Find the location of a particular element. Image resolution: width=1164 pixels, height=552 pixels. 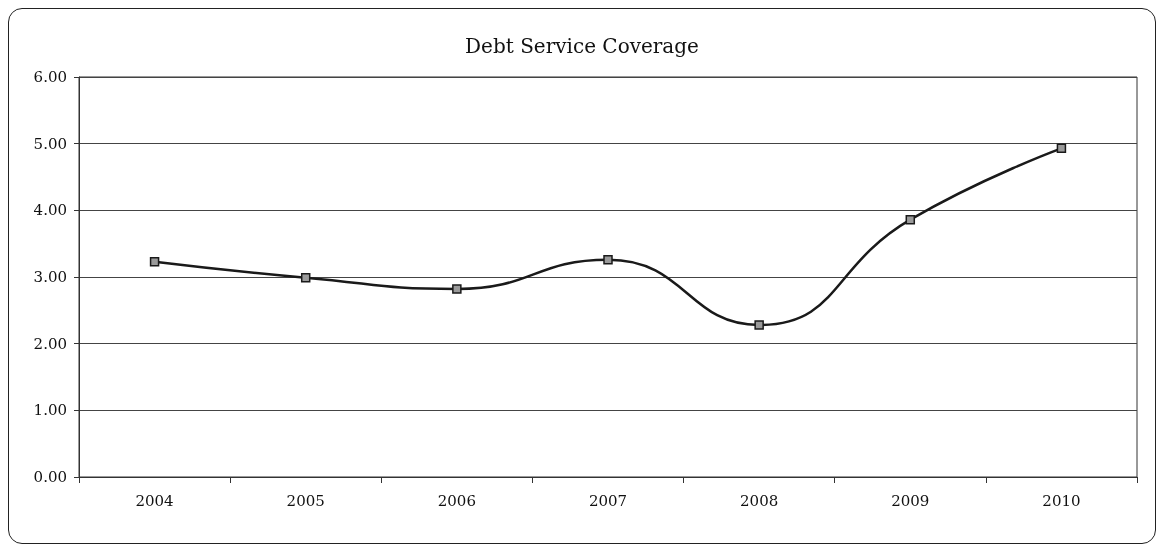

y-tick-label: 3.00 is located at coordinates (50, 277).